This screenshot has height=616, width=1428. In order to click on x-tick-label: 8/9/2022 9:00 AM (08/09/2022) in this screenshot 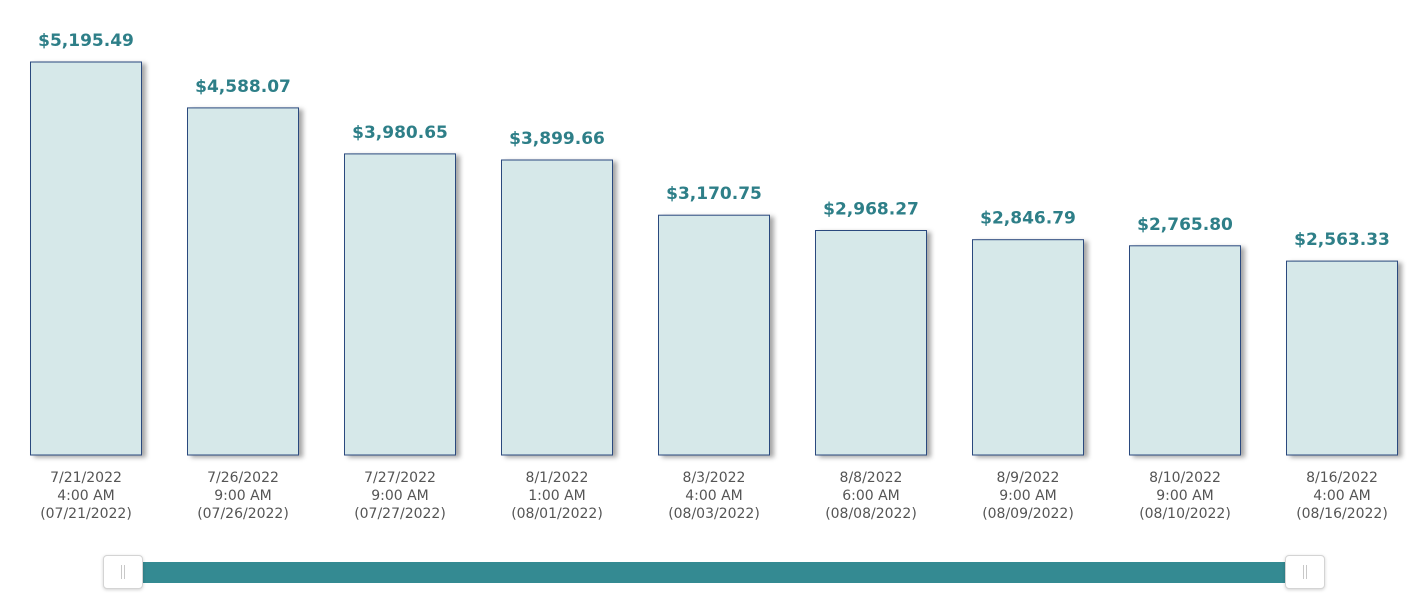, I will do `click(1028, 496)`.